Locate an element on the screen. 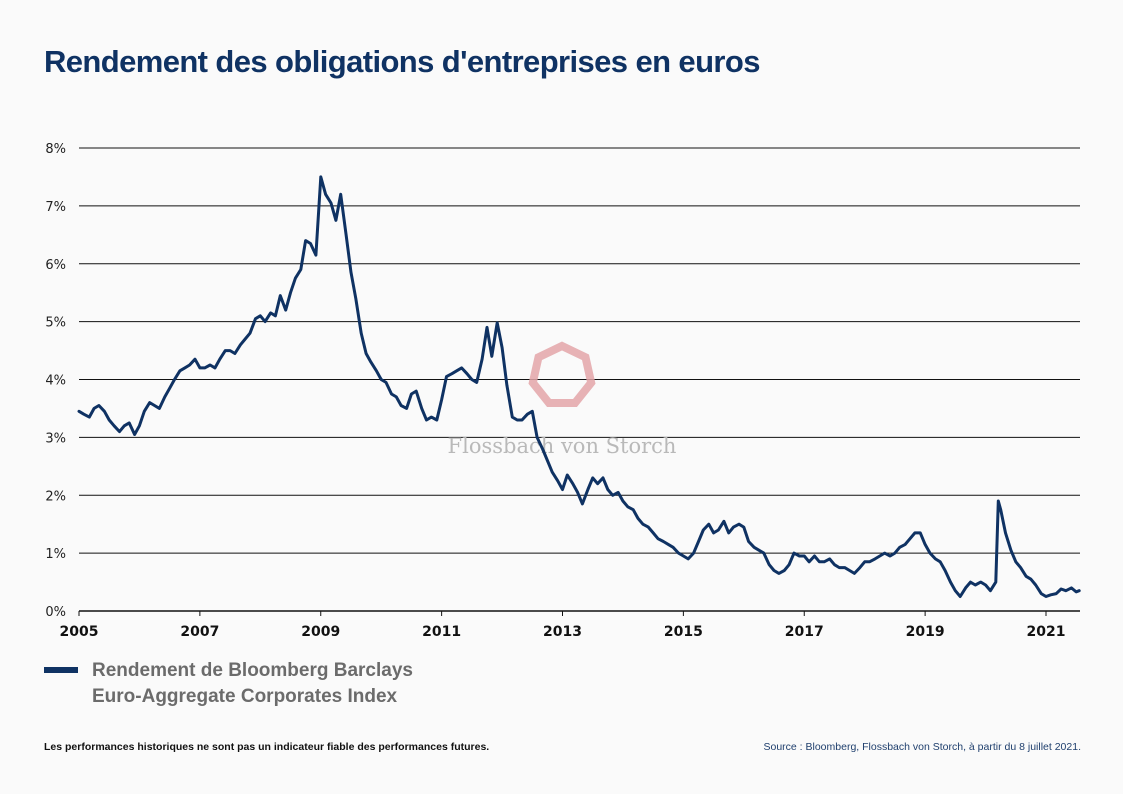 The image size is (1123, 794). watermark-logo-icon is located at coordinates (562, 374).